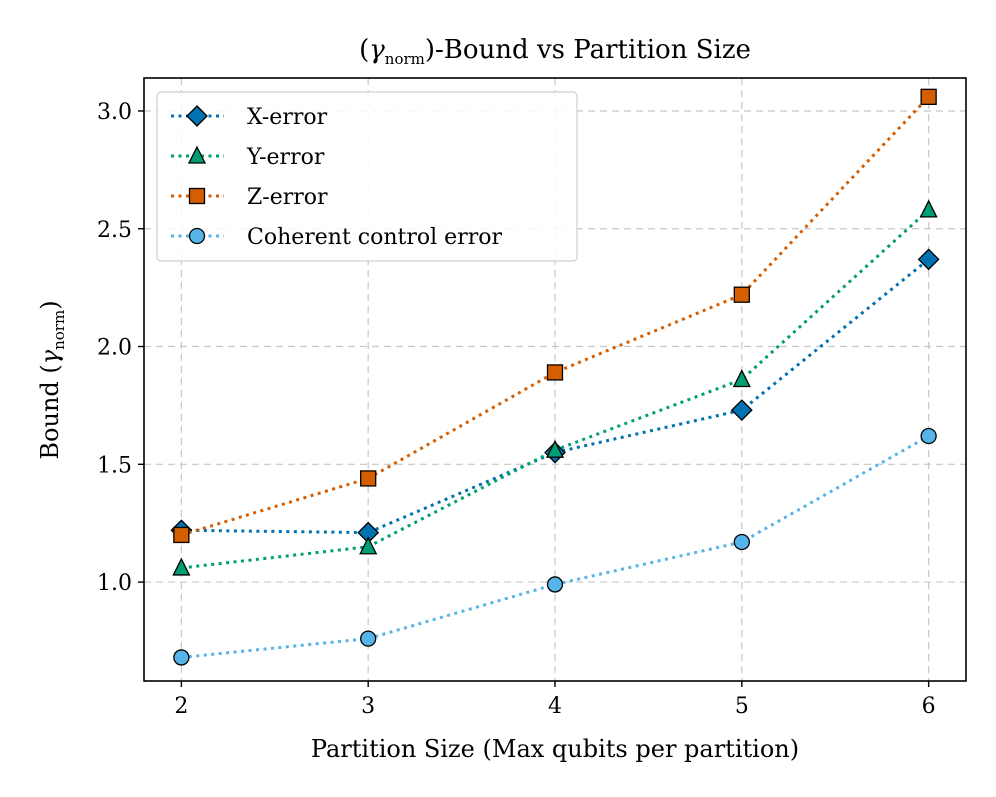 The height and width of the screenshot is (797, 996). I want to click on legend-box, so click(367, 176).